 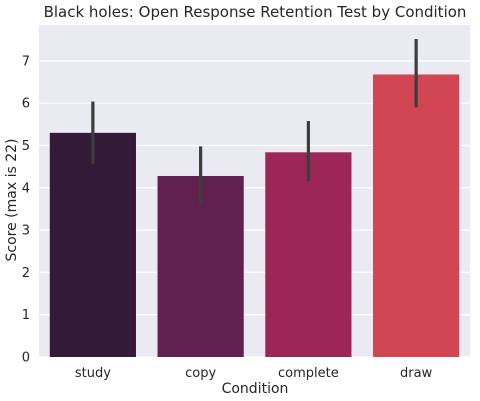 I want to click on y-axis-label: Score (max is 22), so click(x=12, y=200).